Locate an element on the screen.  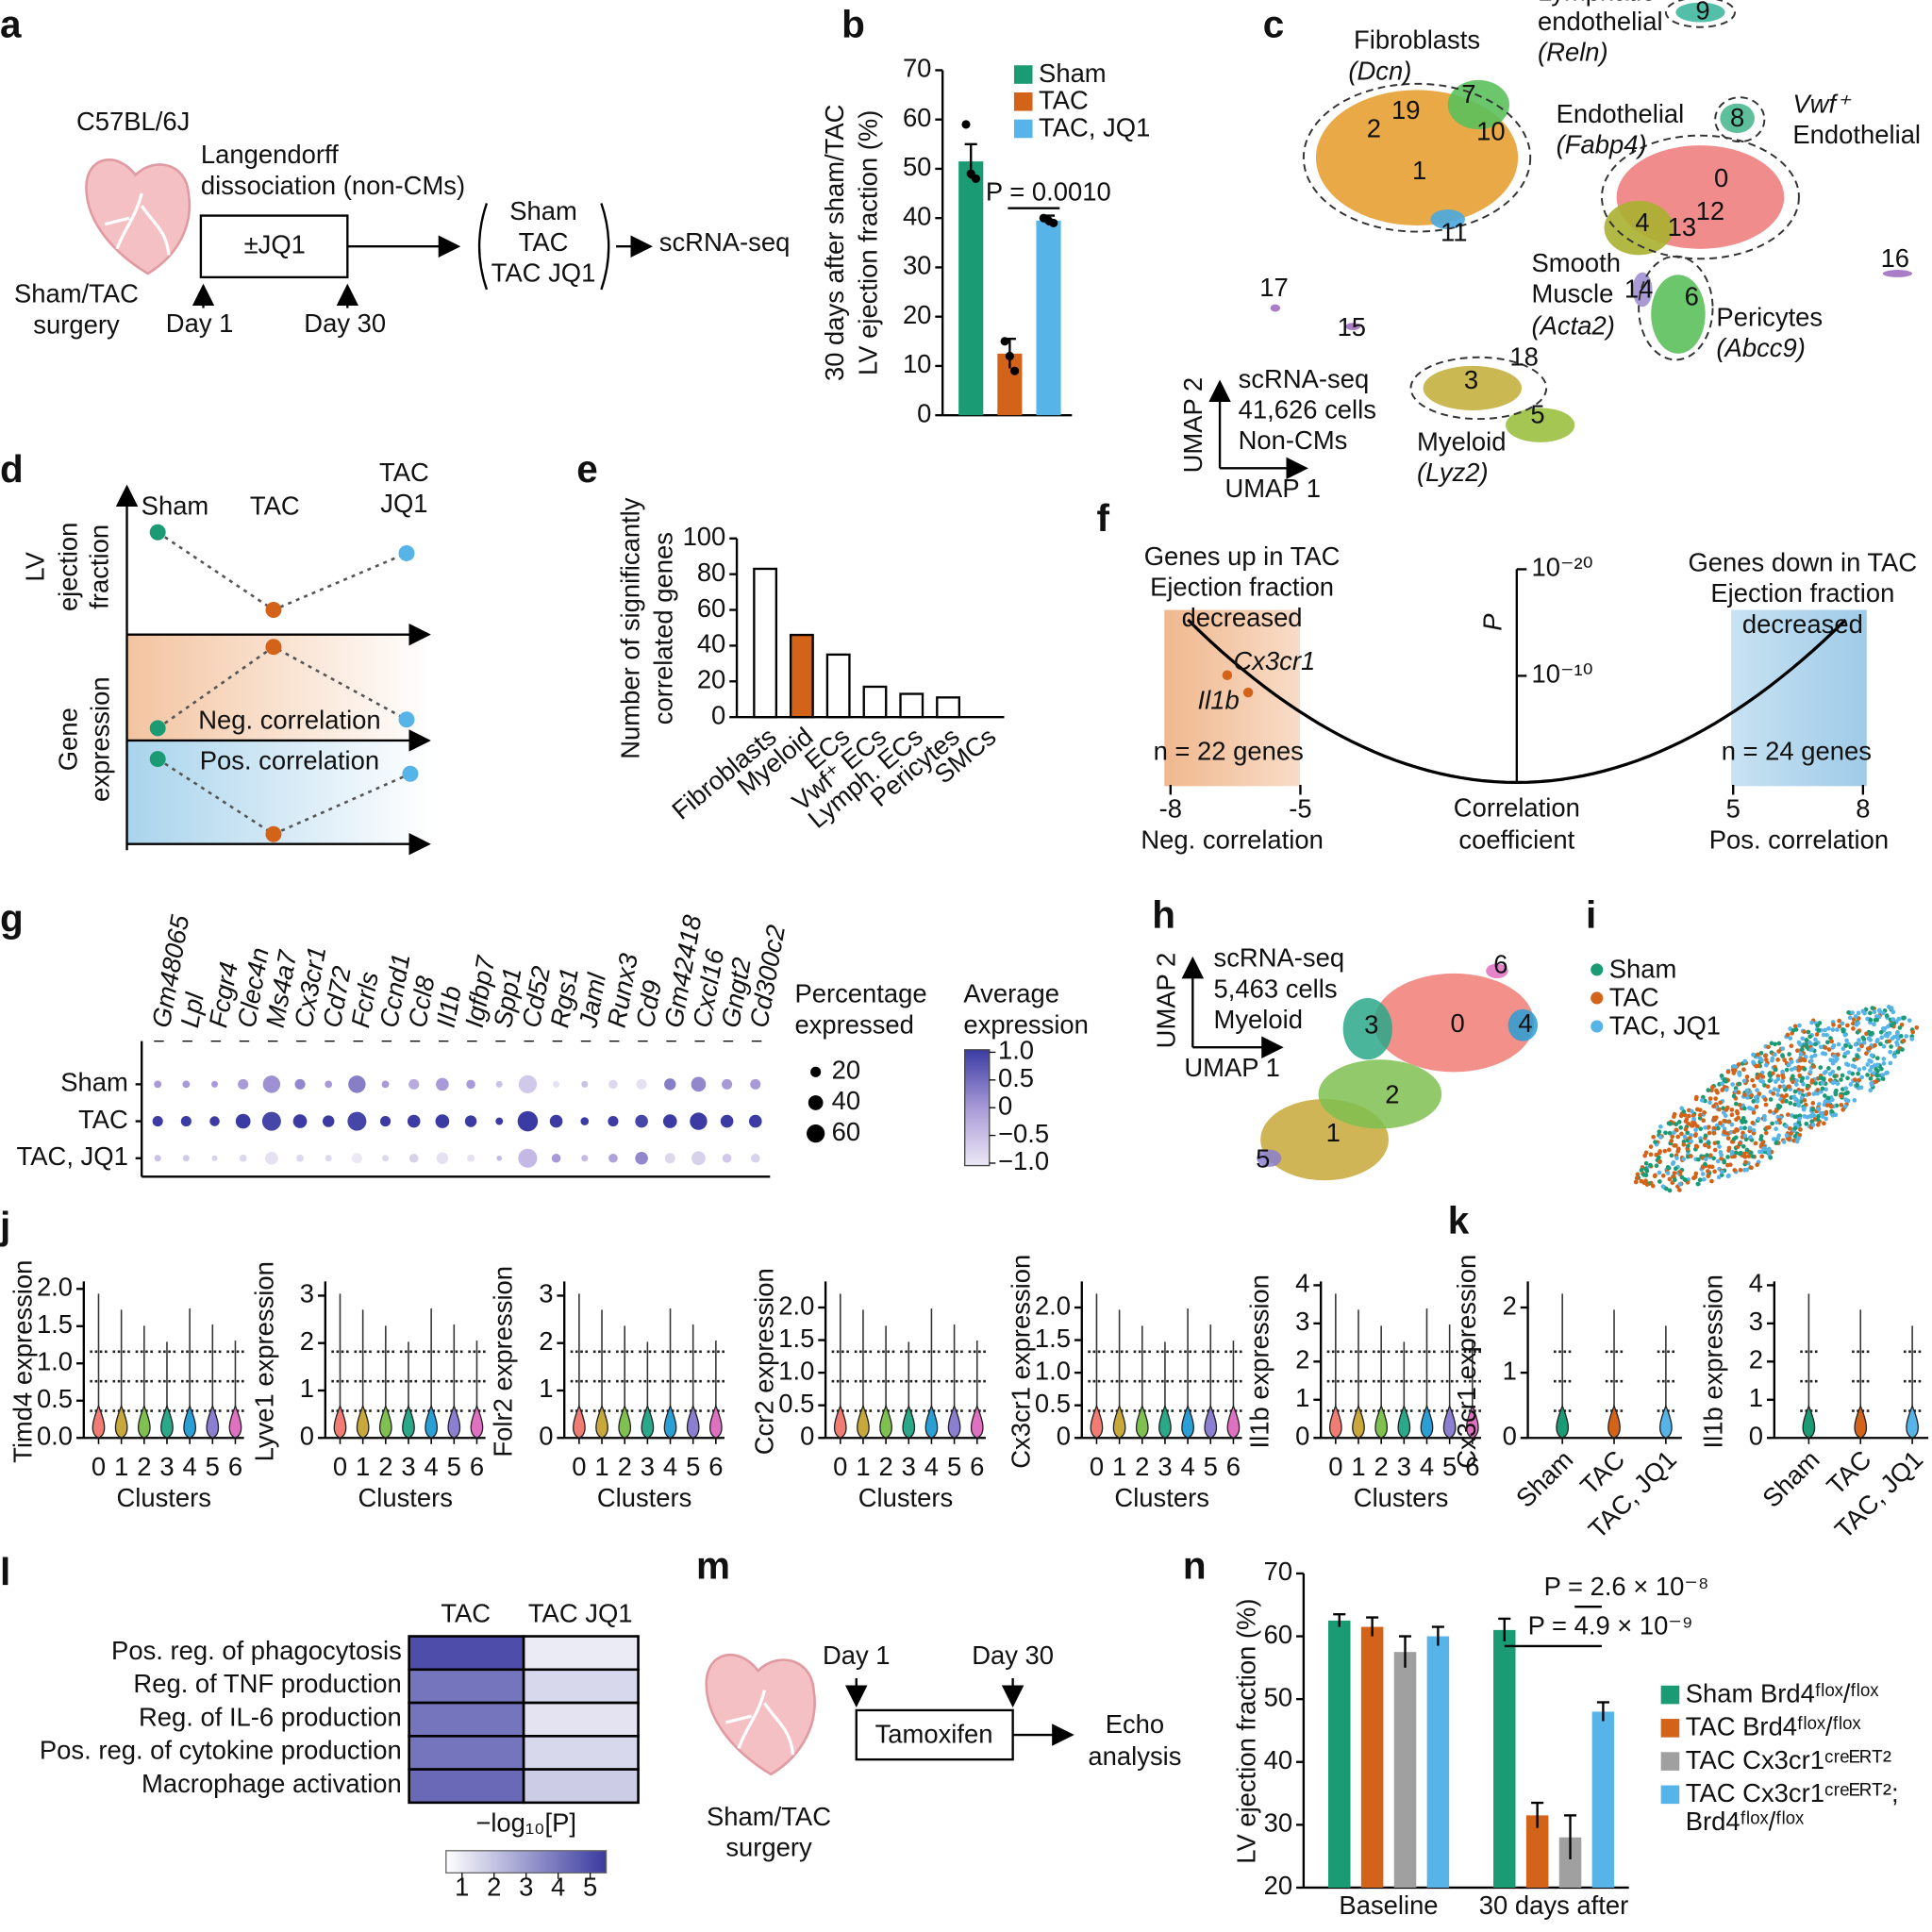
cluster-label: 14 is located at coordinates (1638, 288).